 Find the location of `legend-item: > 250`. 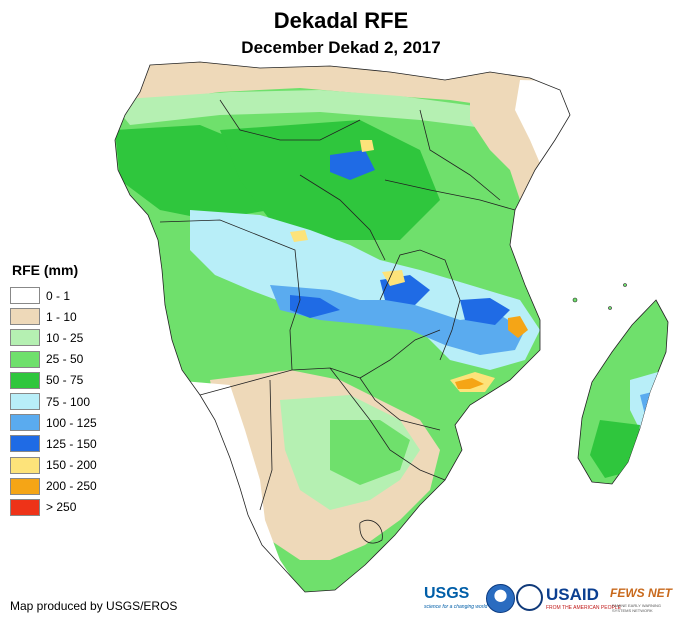

legend-item: > 250 is located at coordinates (65, 507).